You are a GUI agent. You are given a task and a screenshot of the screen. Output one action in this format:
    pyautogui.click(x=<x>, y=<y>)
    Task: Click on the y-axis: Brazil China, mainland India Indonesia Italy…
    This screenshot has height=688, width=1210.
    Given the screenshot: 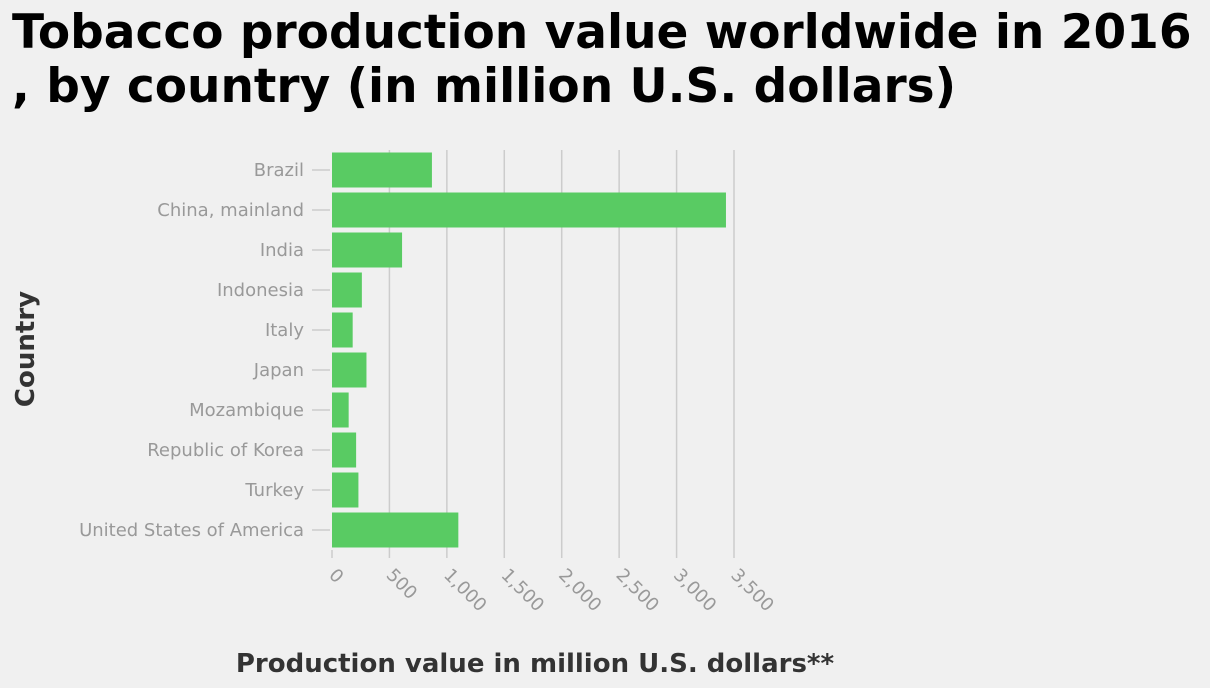 What is the action you would take?
    pyautogui.click(x=204, y=350)
    